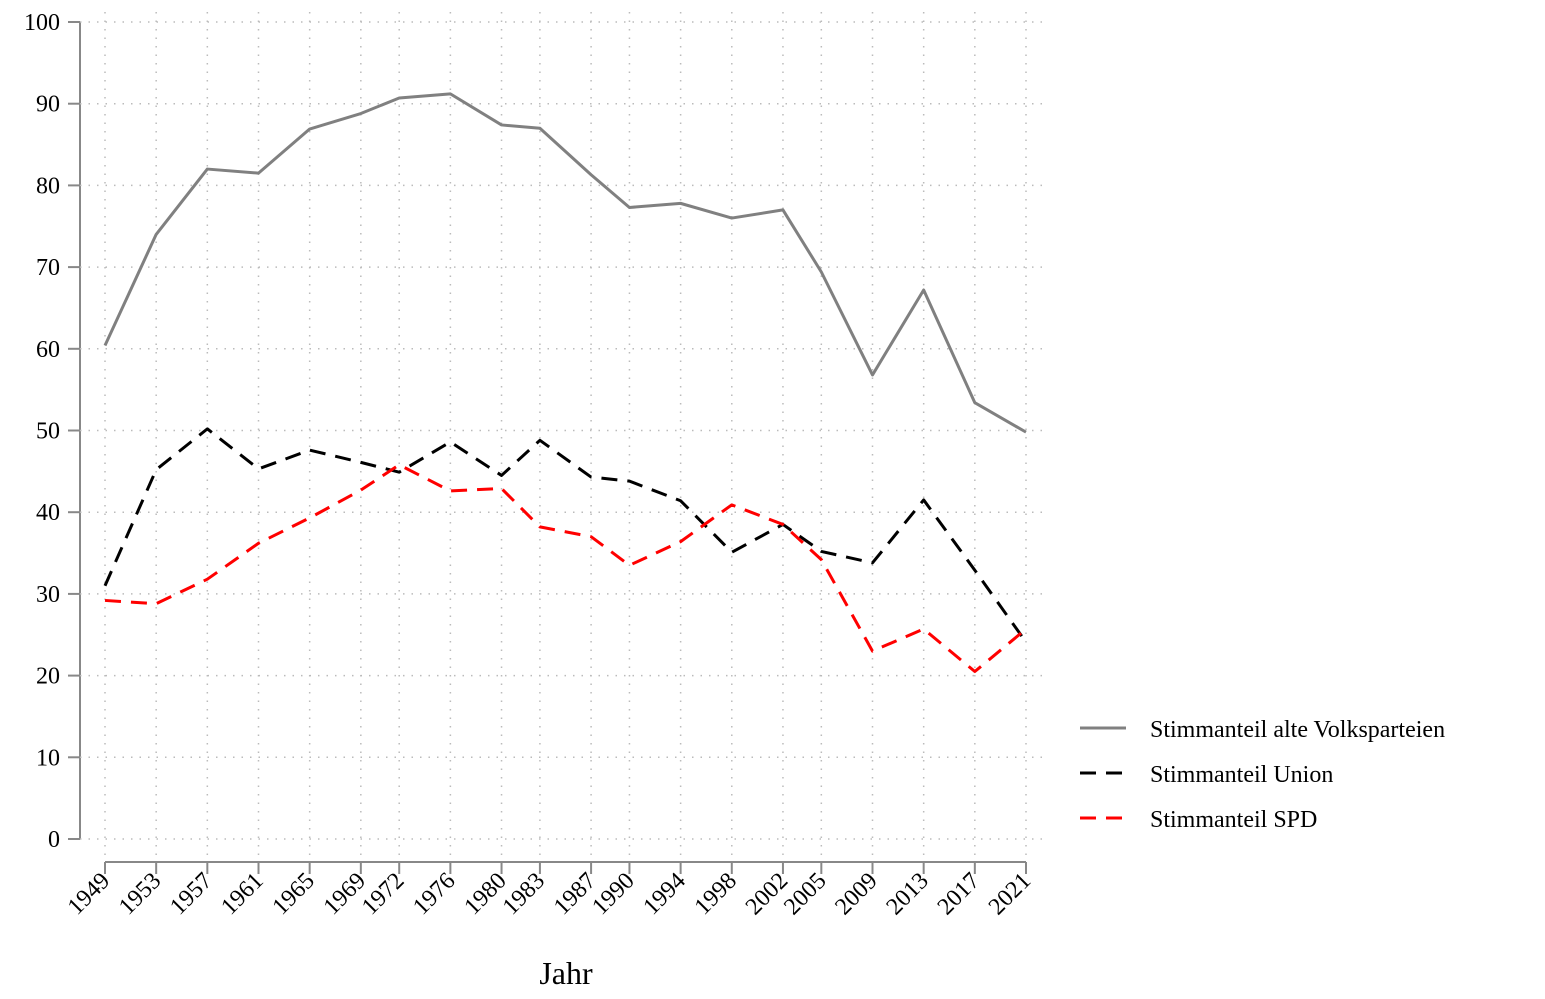  Describe the element at coordinates (959, 894) in the screenshot. I see `x-tick-label: 2017` at that location.